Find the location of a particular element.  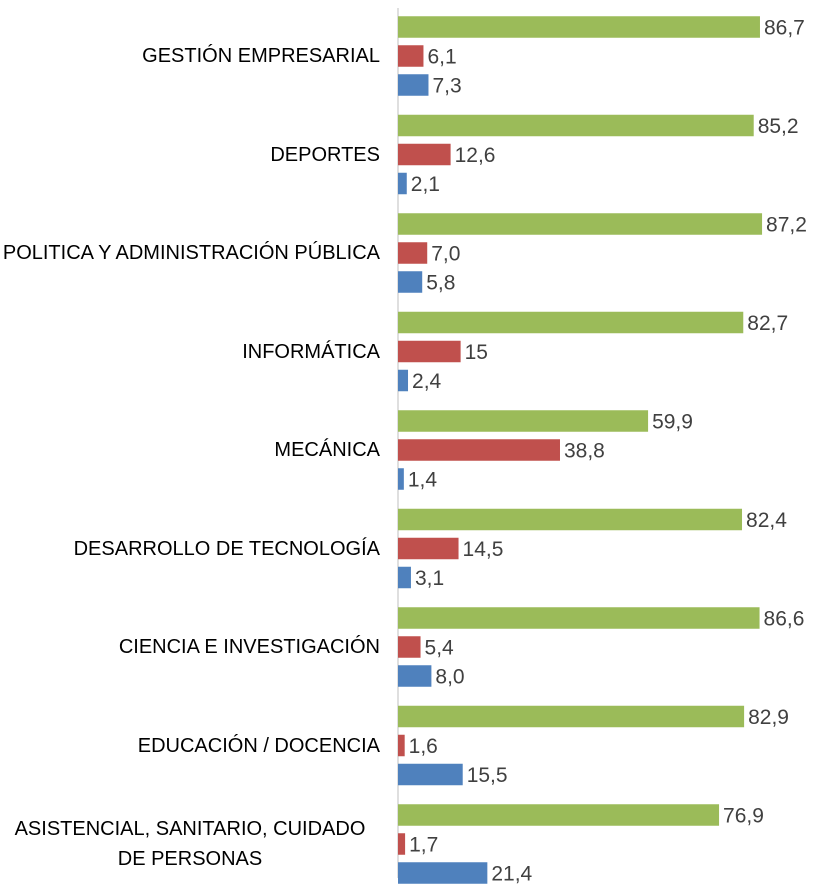

value-label: 5,4 is located at coordinates (440, 648).